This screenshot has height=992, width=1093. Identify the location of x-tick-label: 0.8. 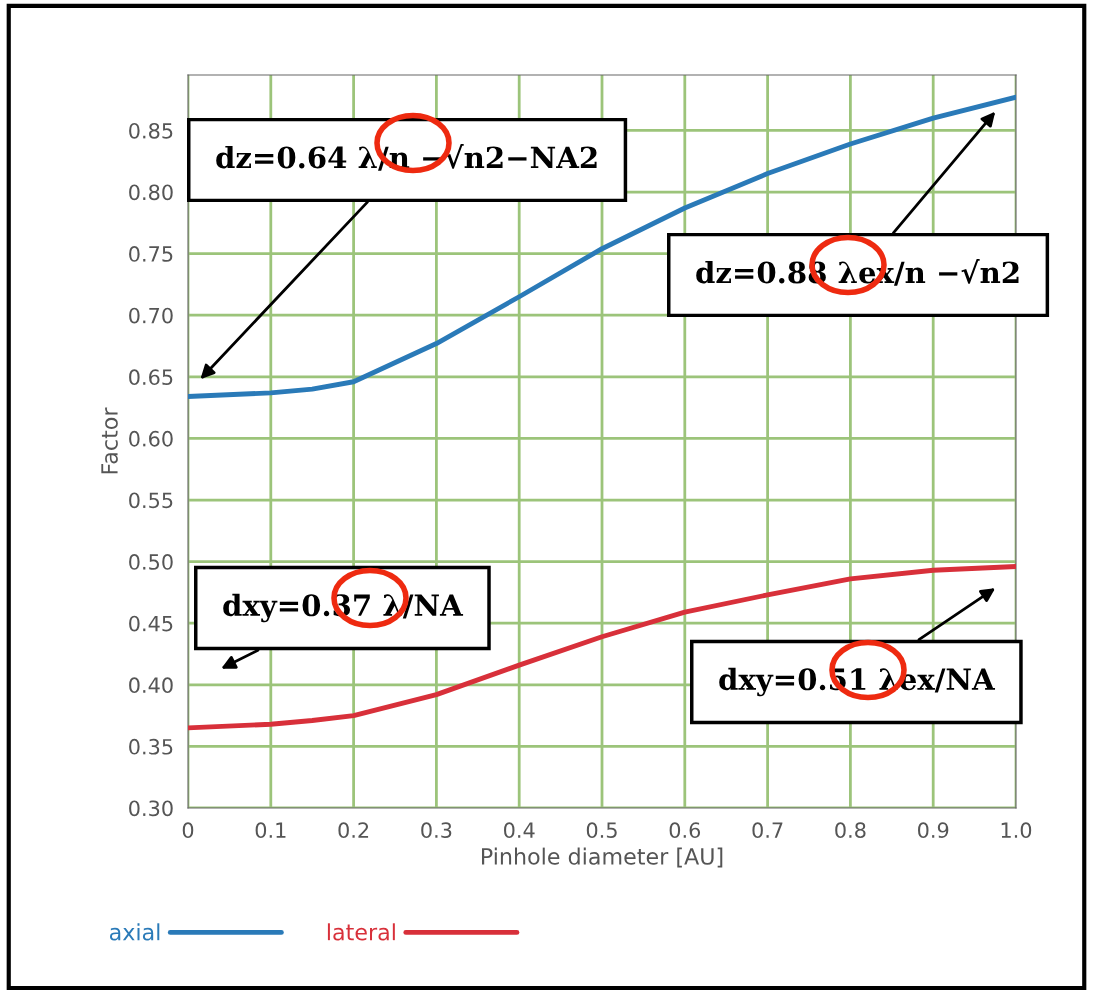
(850, 830).